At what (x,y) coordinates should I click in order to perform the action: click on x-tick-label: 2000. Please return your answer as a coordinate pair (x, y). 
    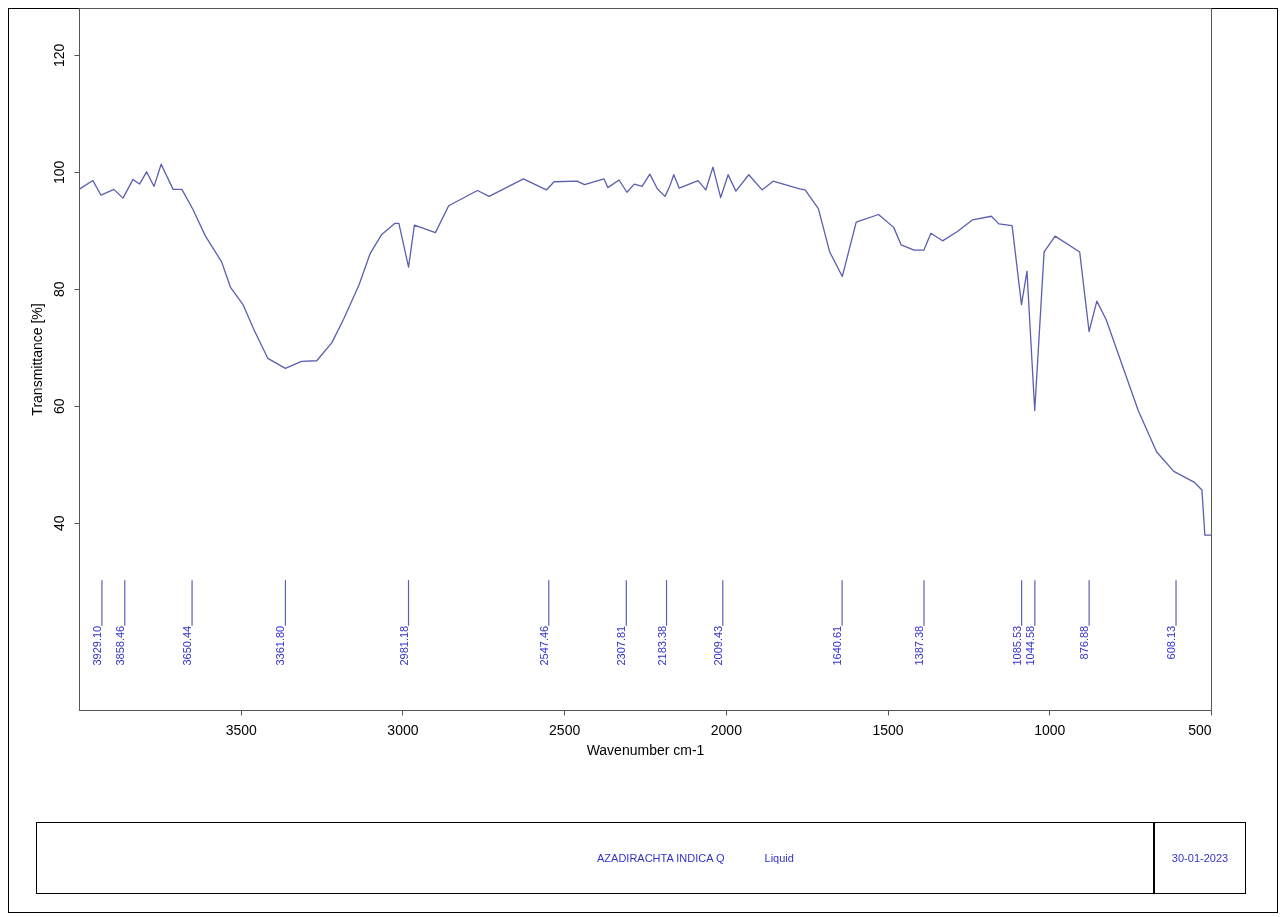
    Looking at the image, I should click on (726, 729).